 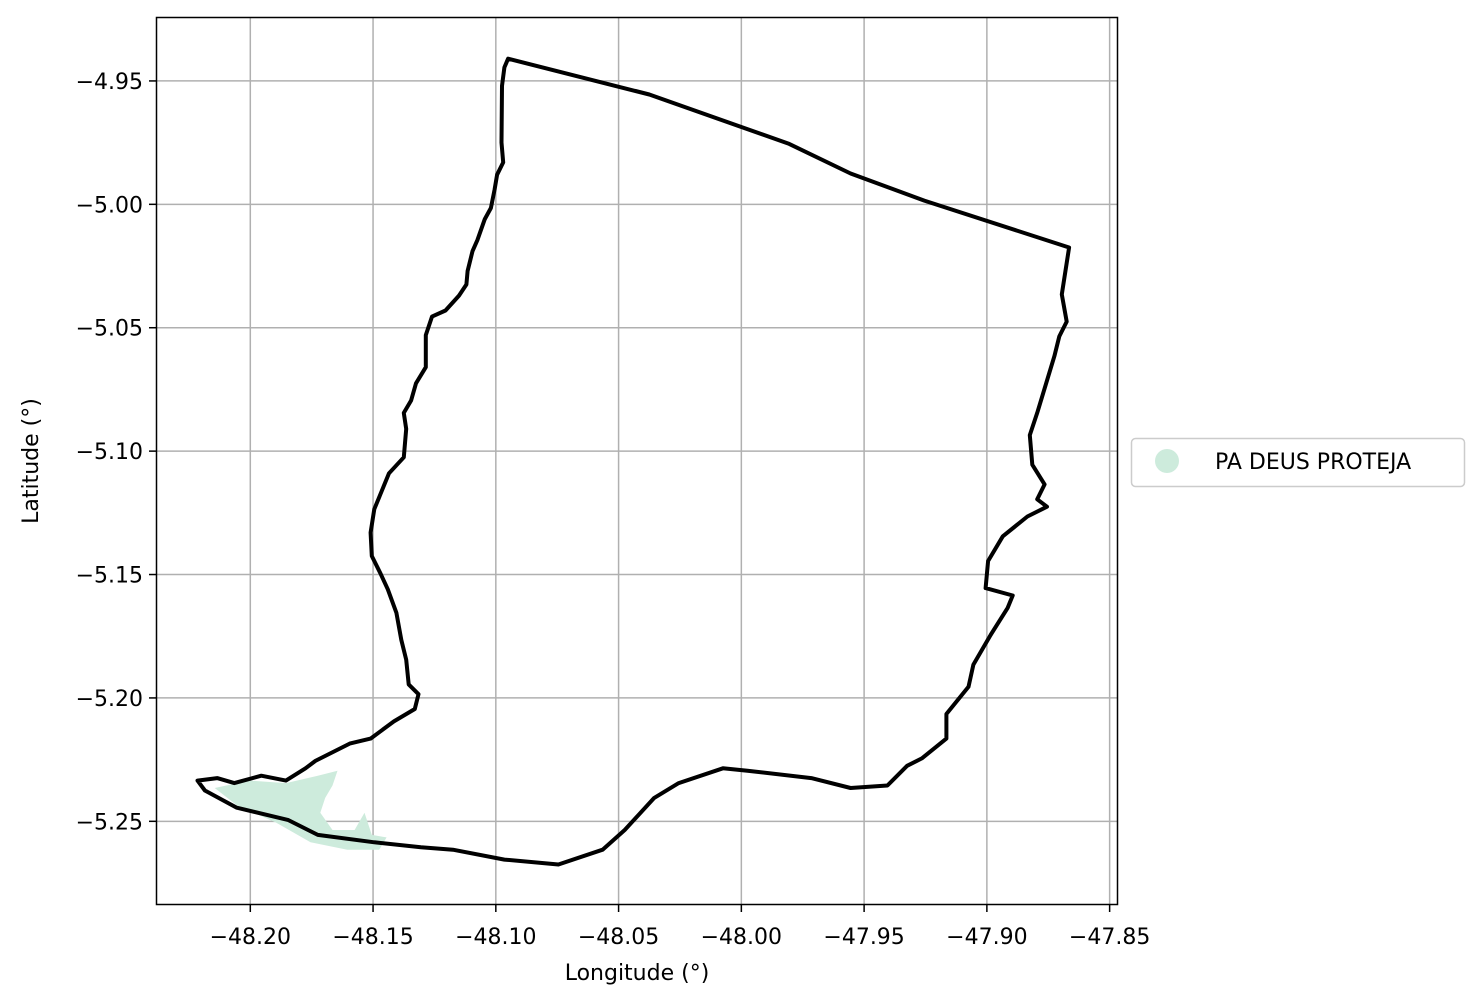 What do you see at coordinates (31, 461) in the screenshot?
I see `y-axis-label: Latitude (°)` at bounding box center [31, 461].